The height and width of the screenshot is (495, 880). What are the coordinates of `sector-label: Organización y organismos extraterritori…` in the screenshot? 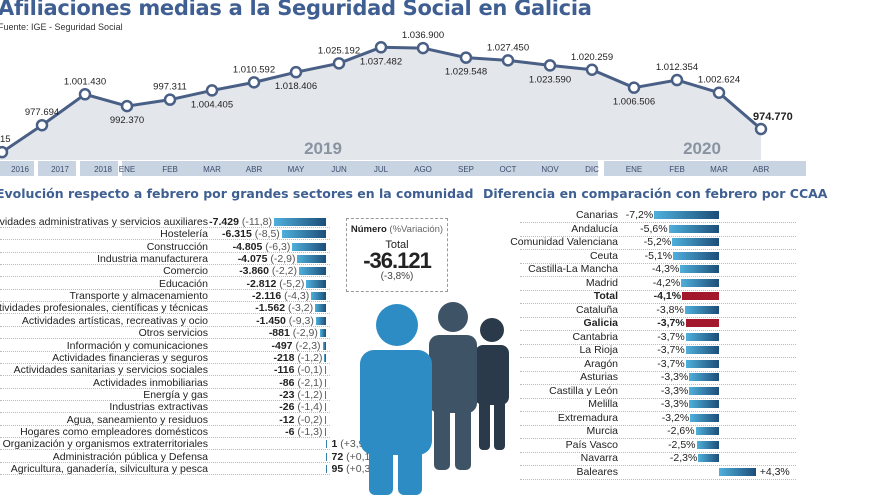 It's located at (105, 444).